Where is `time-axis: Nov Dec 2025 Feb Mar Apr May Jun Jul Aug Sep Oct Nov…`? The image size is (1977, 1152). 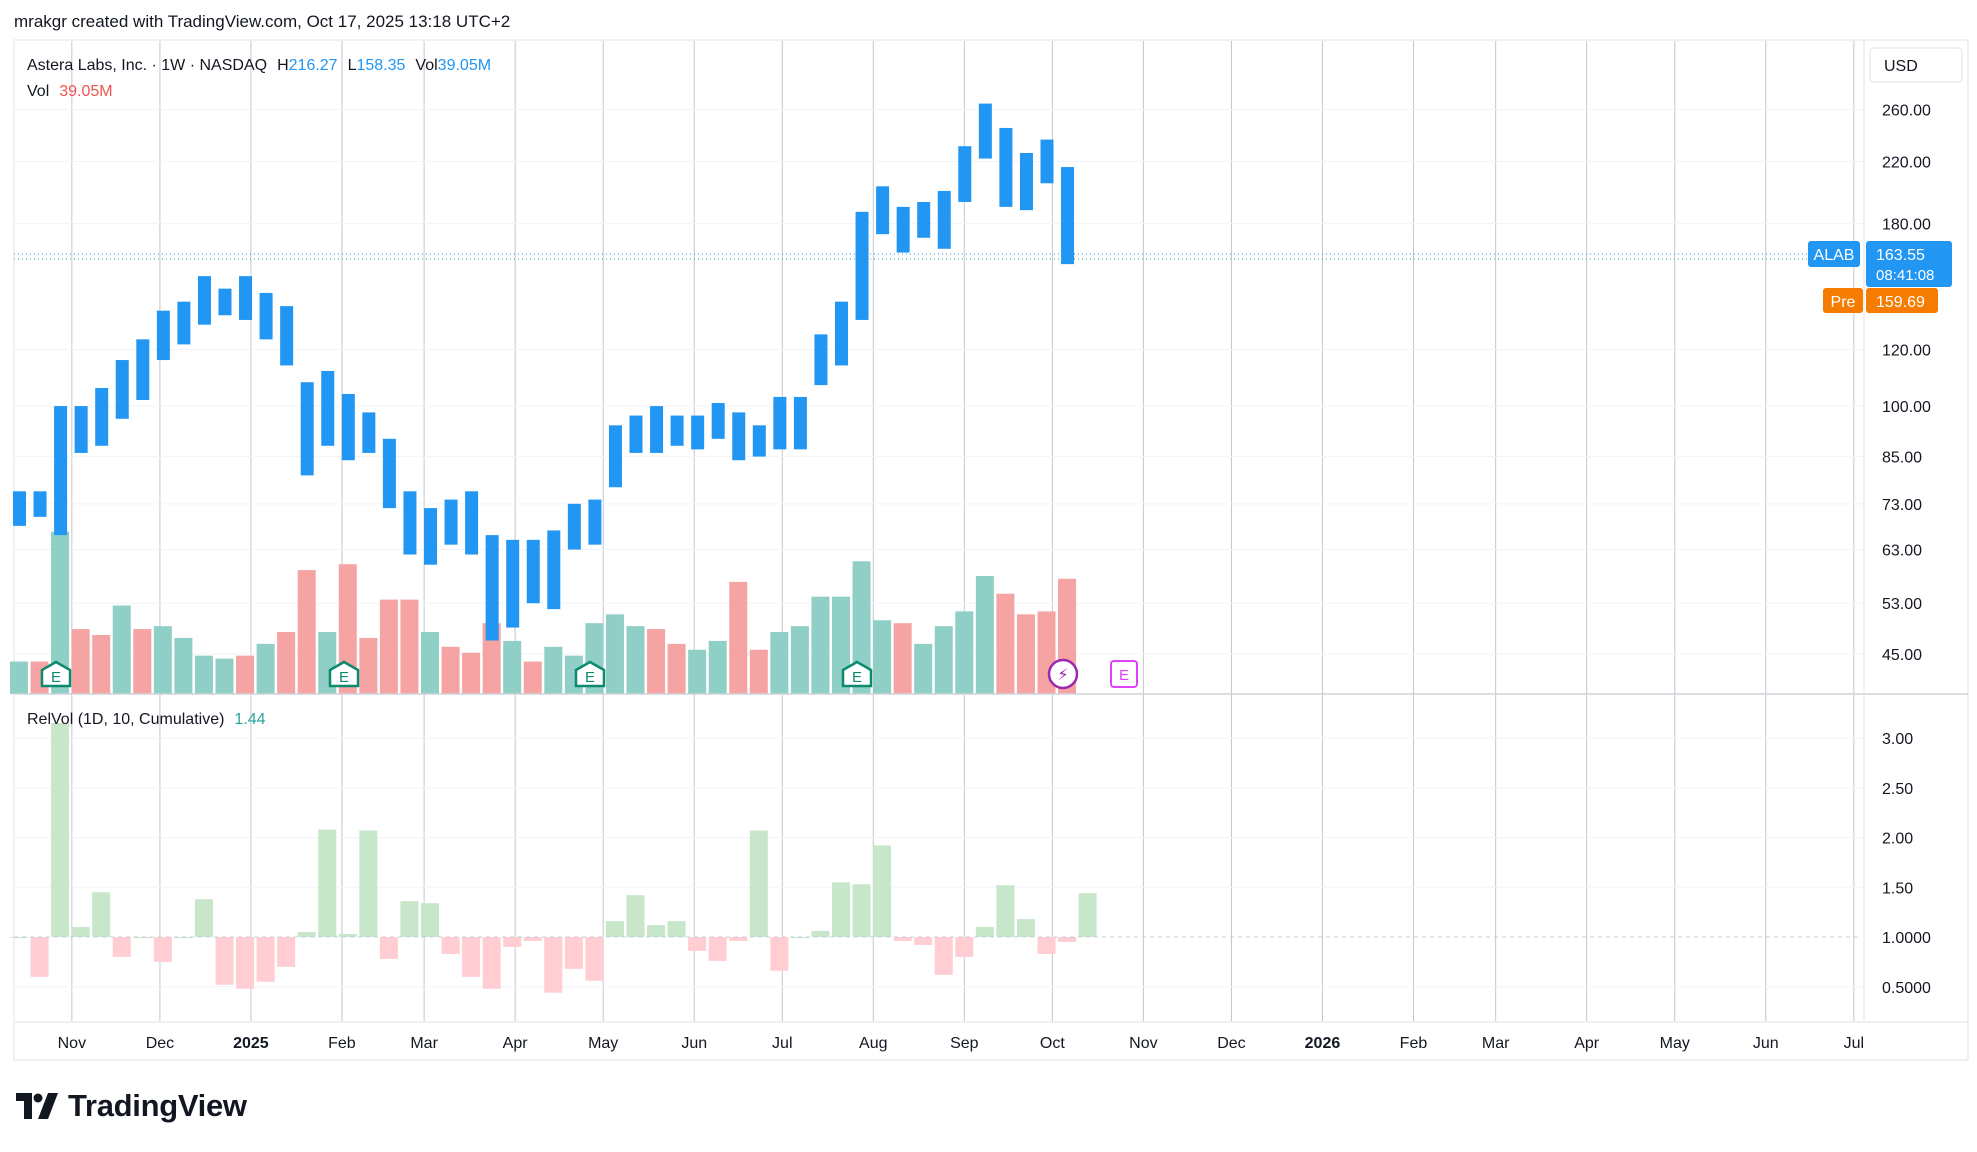
time-axis: Nov Dec 2025 Feb Mar Apr May Jun Jul Aug Sep Oct Nov… is located at coordinates (961, 1043).